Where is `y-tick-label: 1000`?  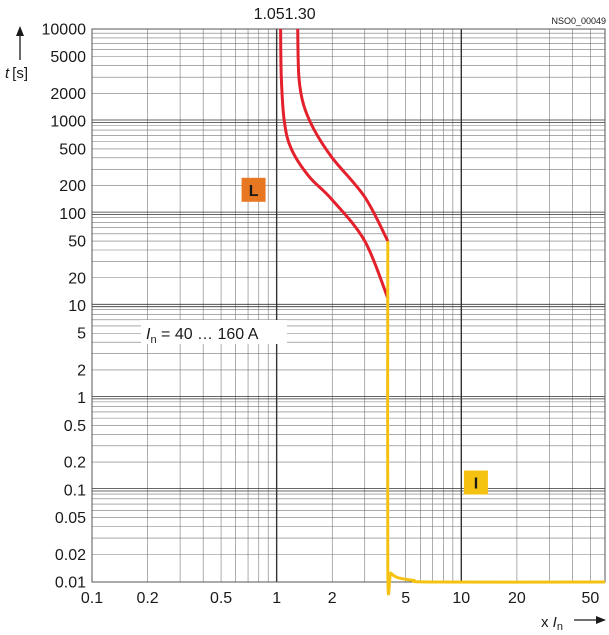 y-tick-label: 1000 is located at coordinates (68, 122).